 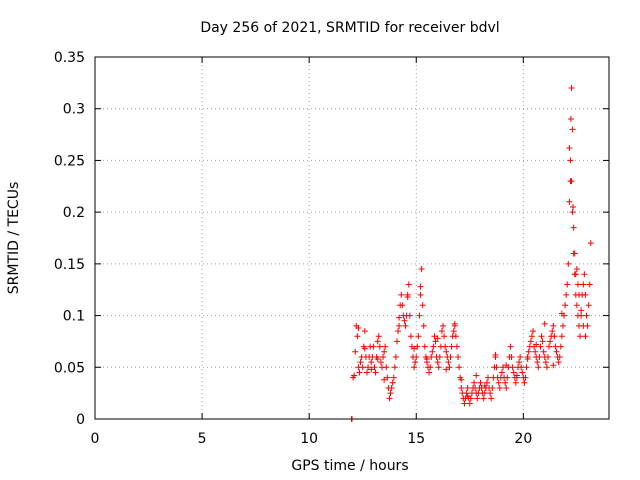 I want to click on x-axis-label: GPS time / hours, so click(x=349, y=466).